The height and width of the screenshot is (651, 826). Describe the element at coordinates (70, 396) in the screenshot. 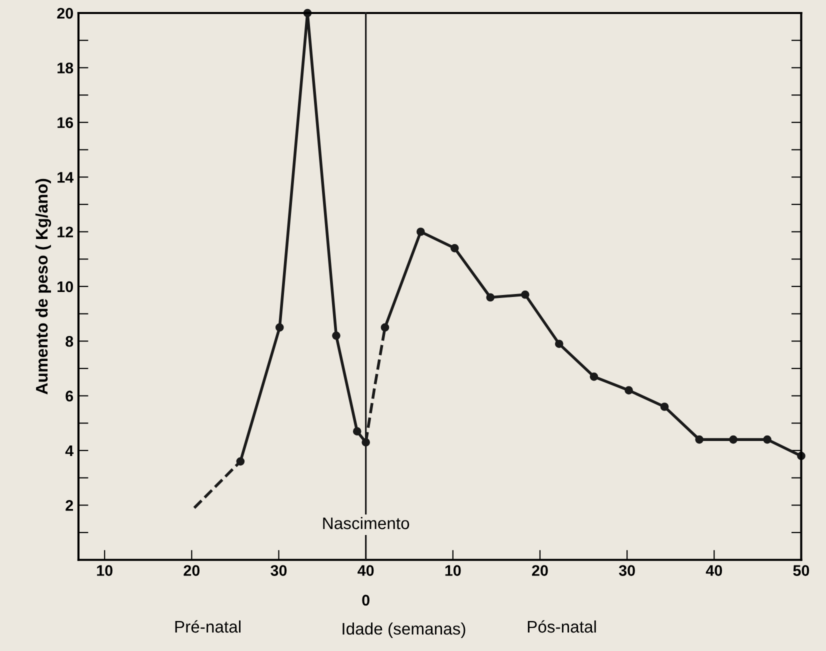

I see `y-tick-label: 6` at that location.